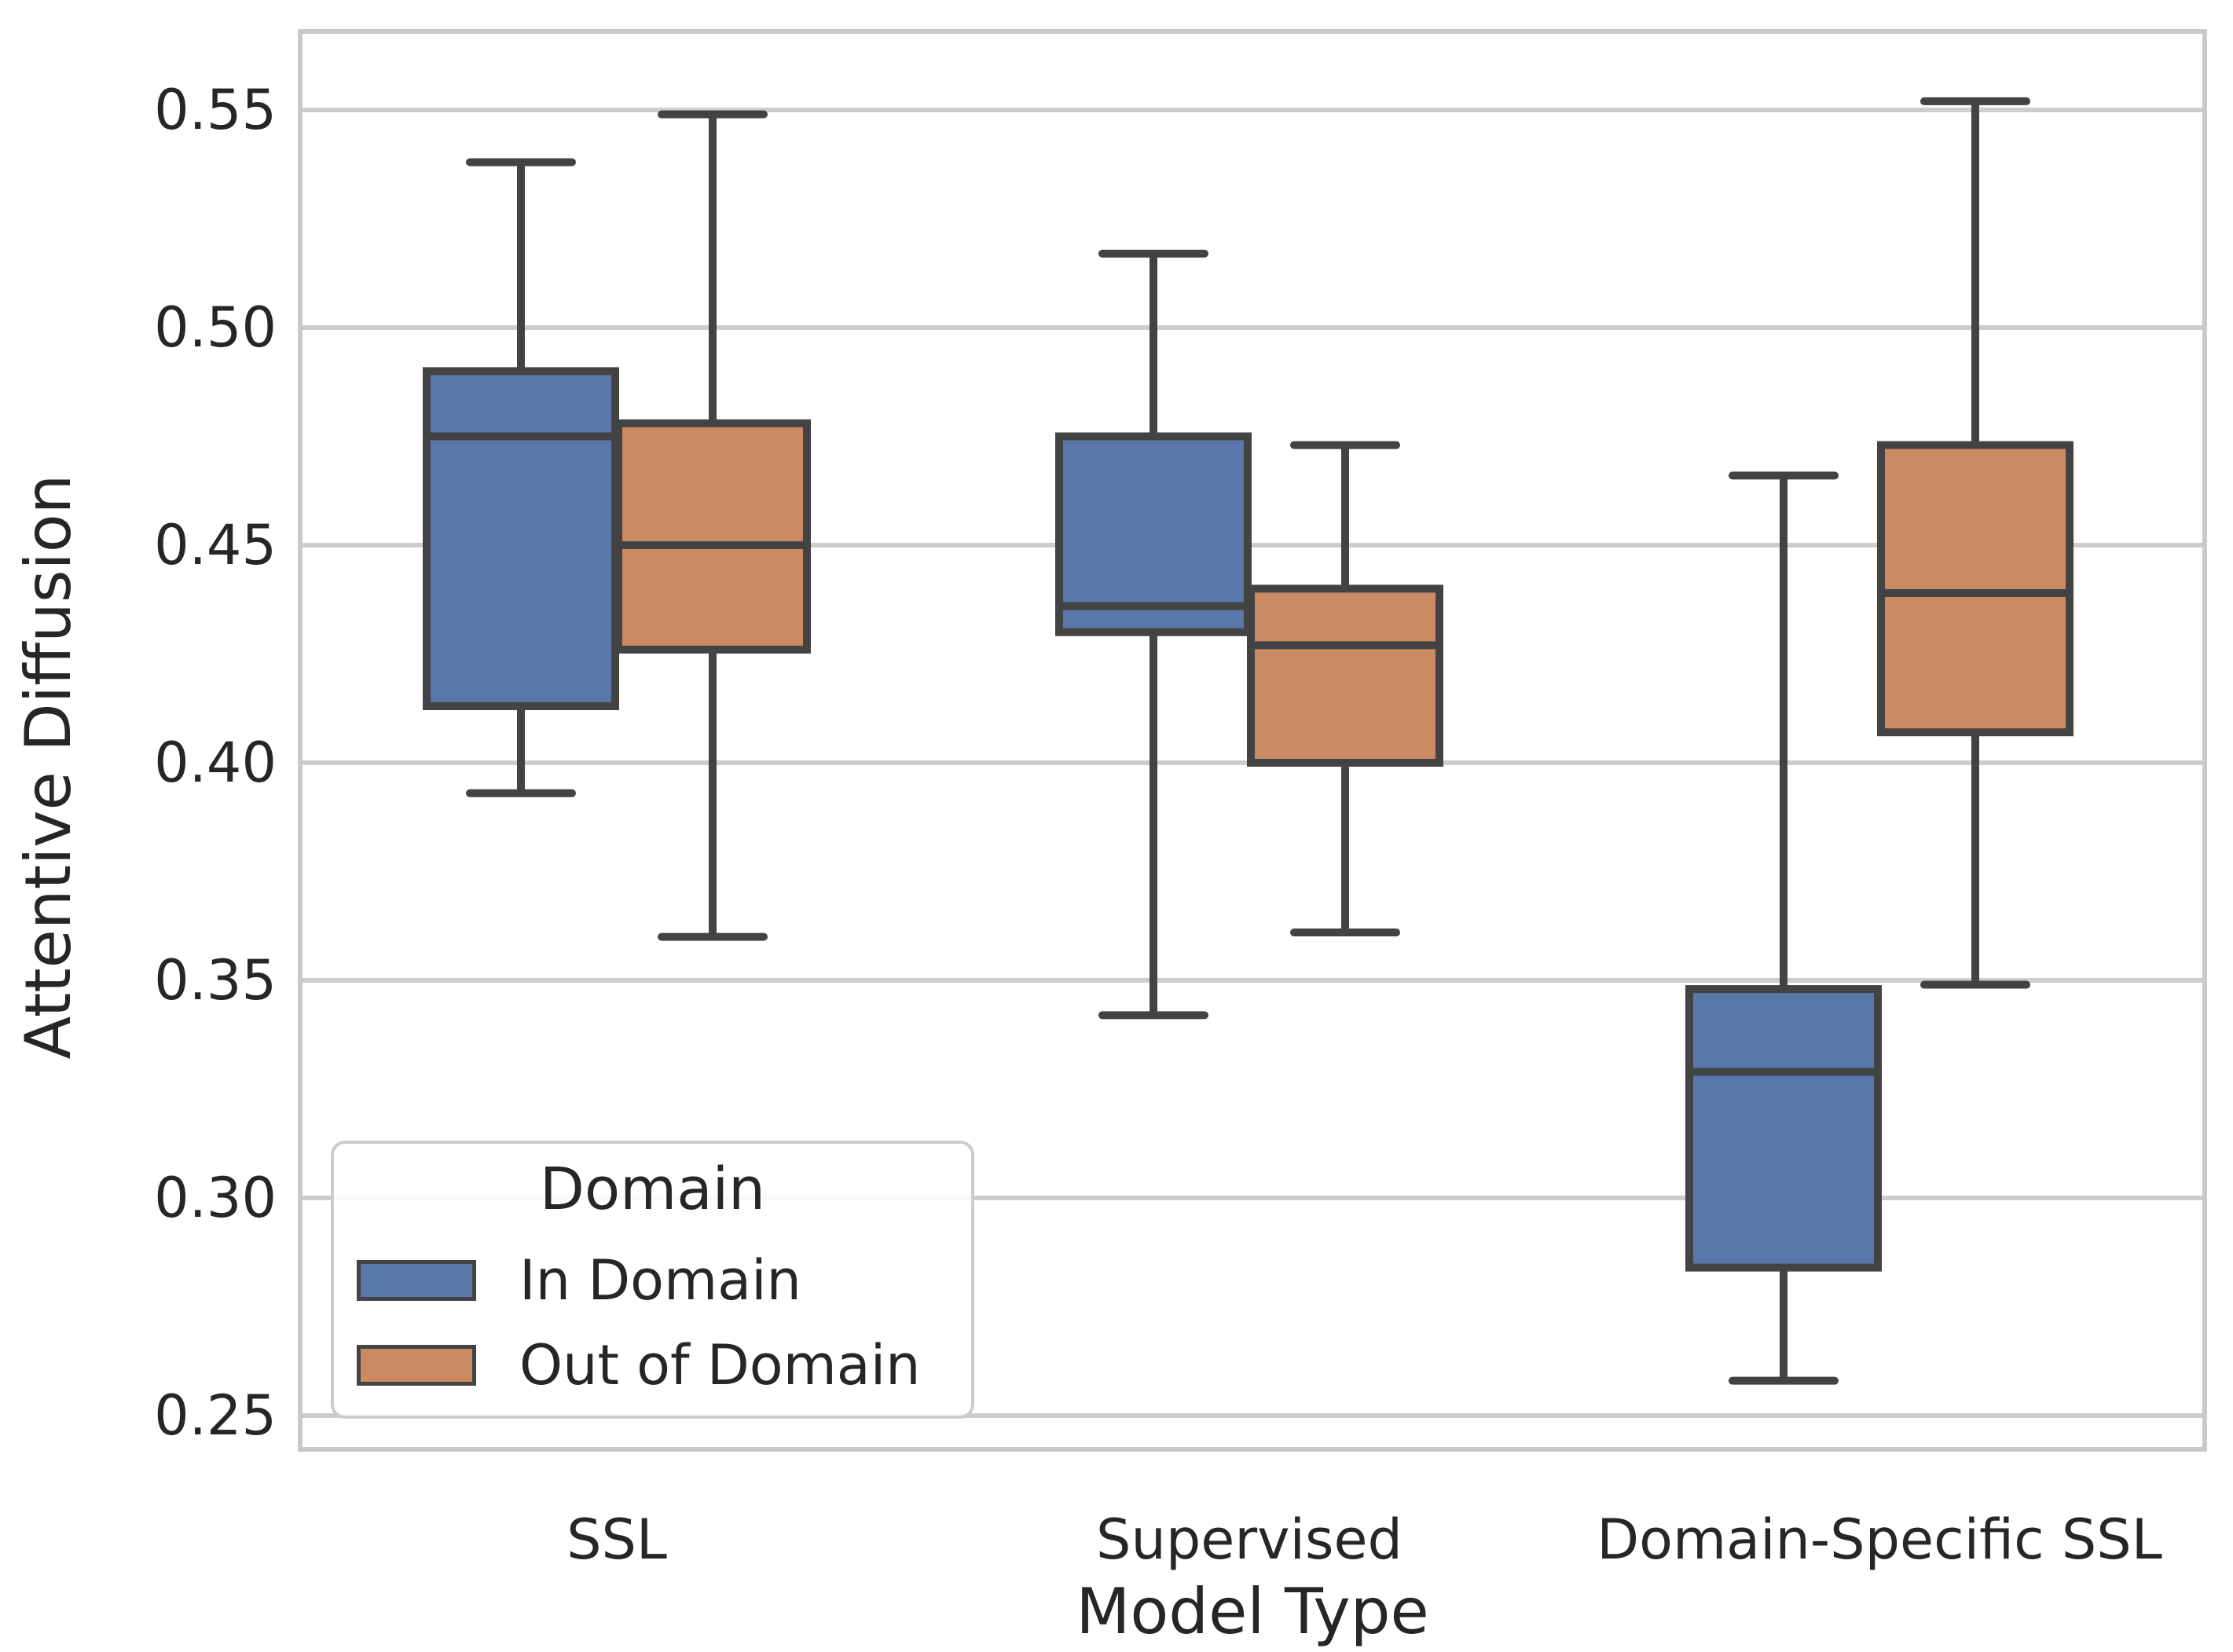 This screenshot has width=2233, height=1652. What do you see at coordinates (215, 980) in the screenshot?
I see `y-tick-label-0.35: 0.35` at bounding box center [215, 980].